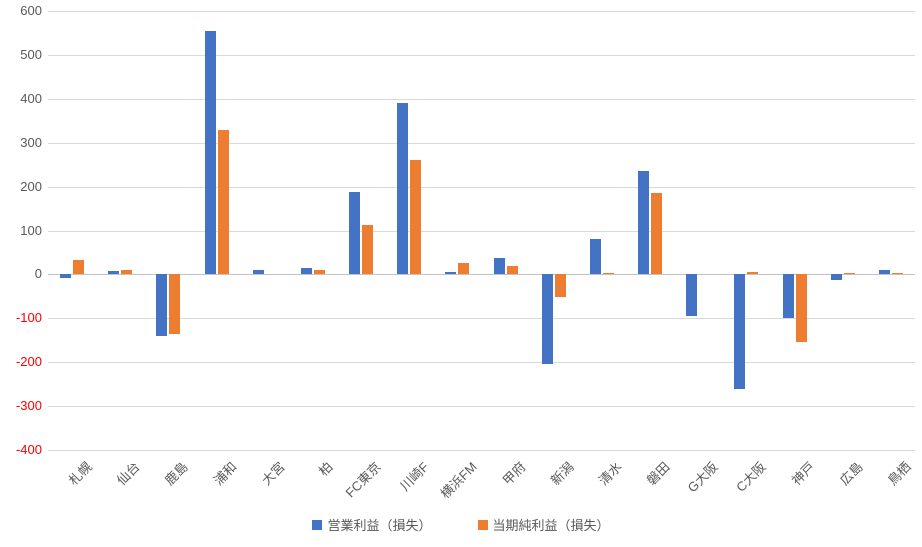 The height and width of the screenshot is (547, 922). I want to click on x-axis-label: 横浜FM, so click(459, 480).